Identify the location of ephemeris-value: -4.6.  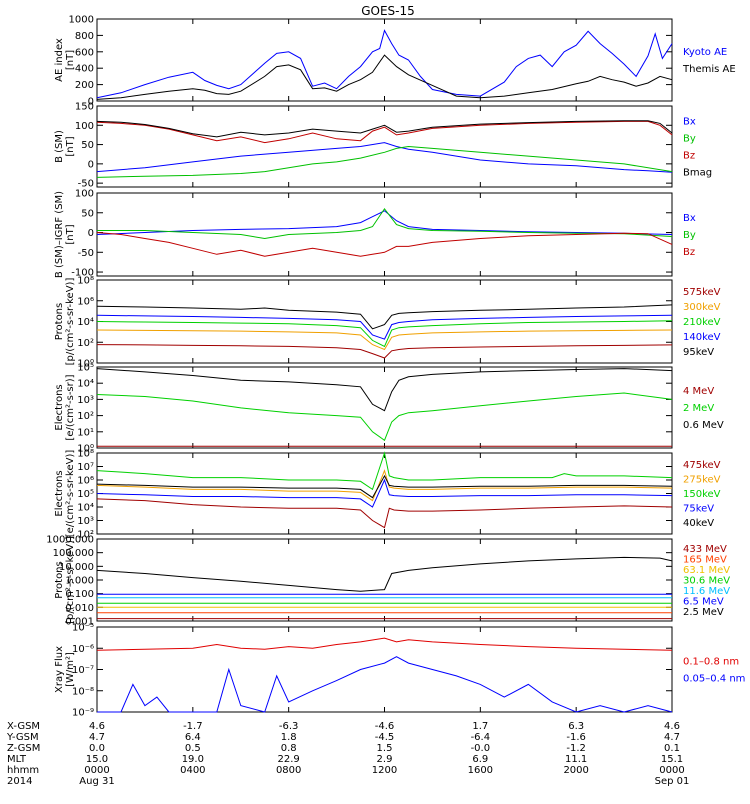
(385, 726).